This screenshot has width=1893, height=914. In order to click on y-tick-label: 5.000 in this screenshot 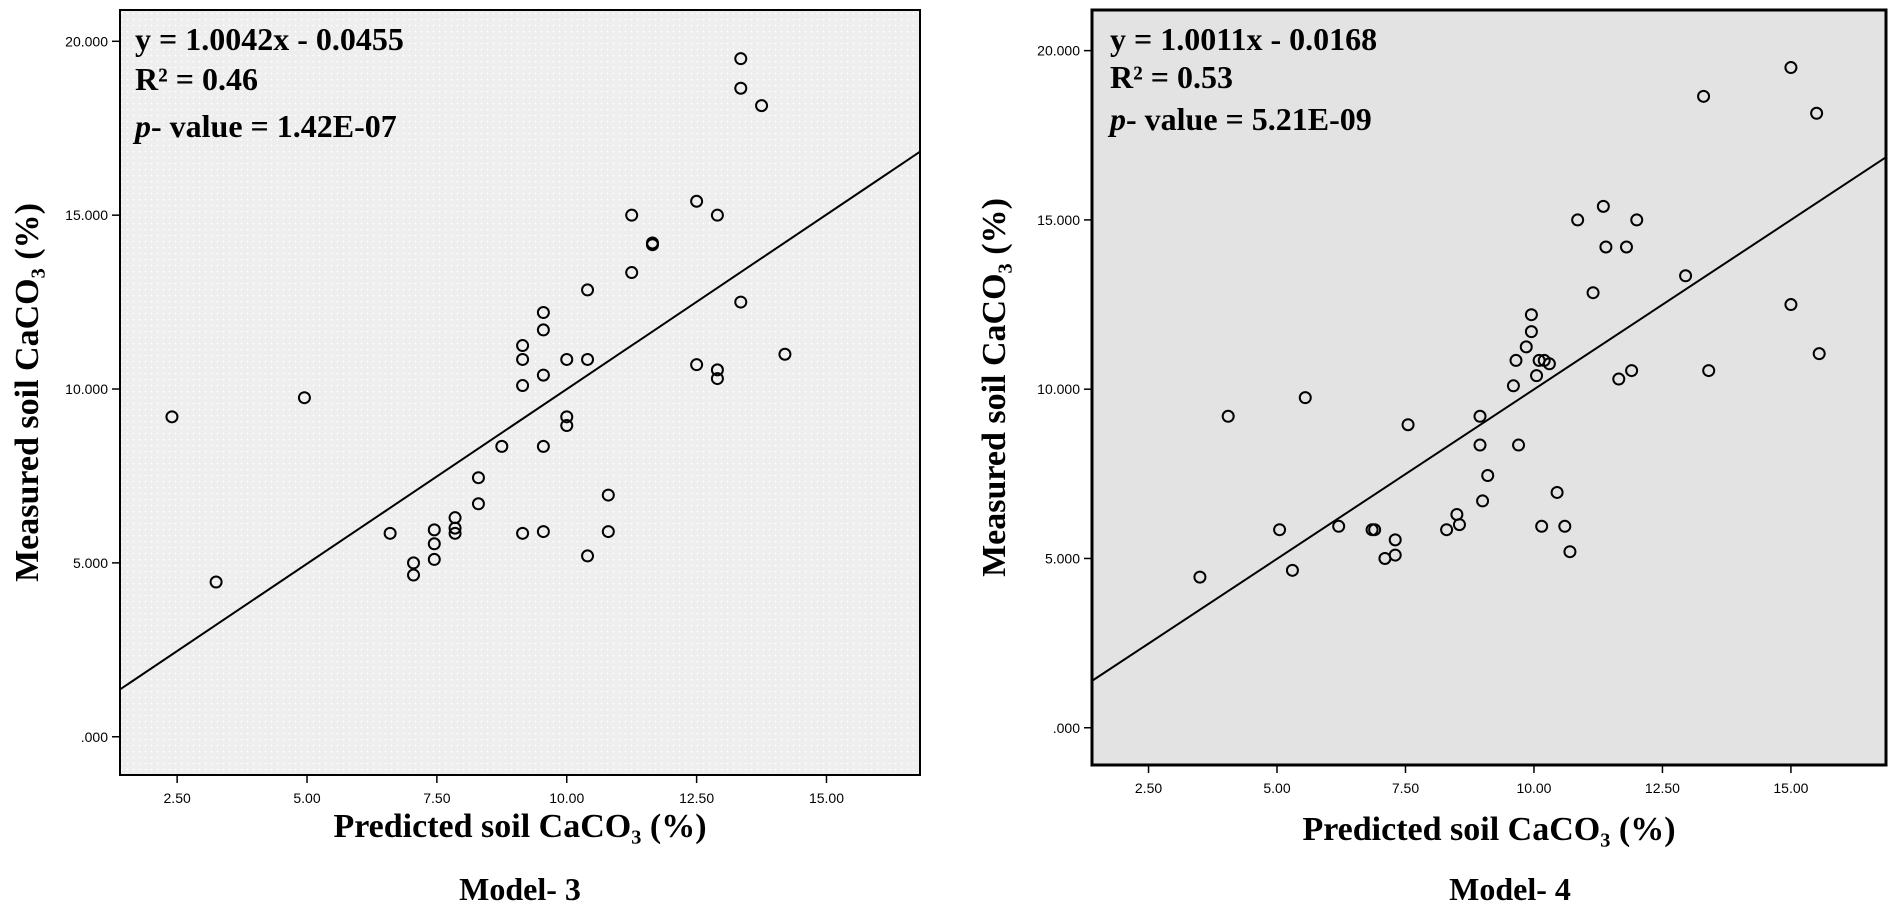, I will do `click(90, 563)`.